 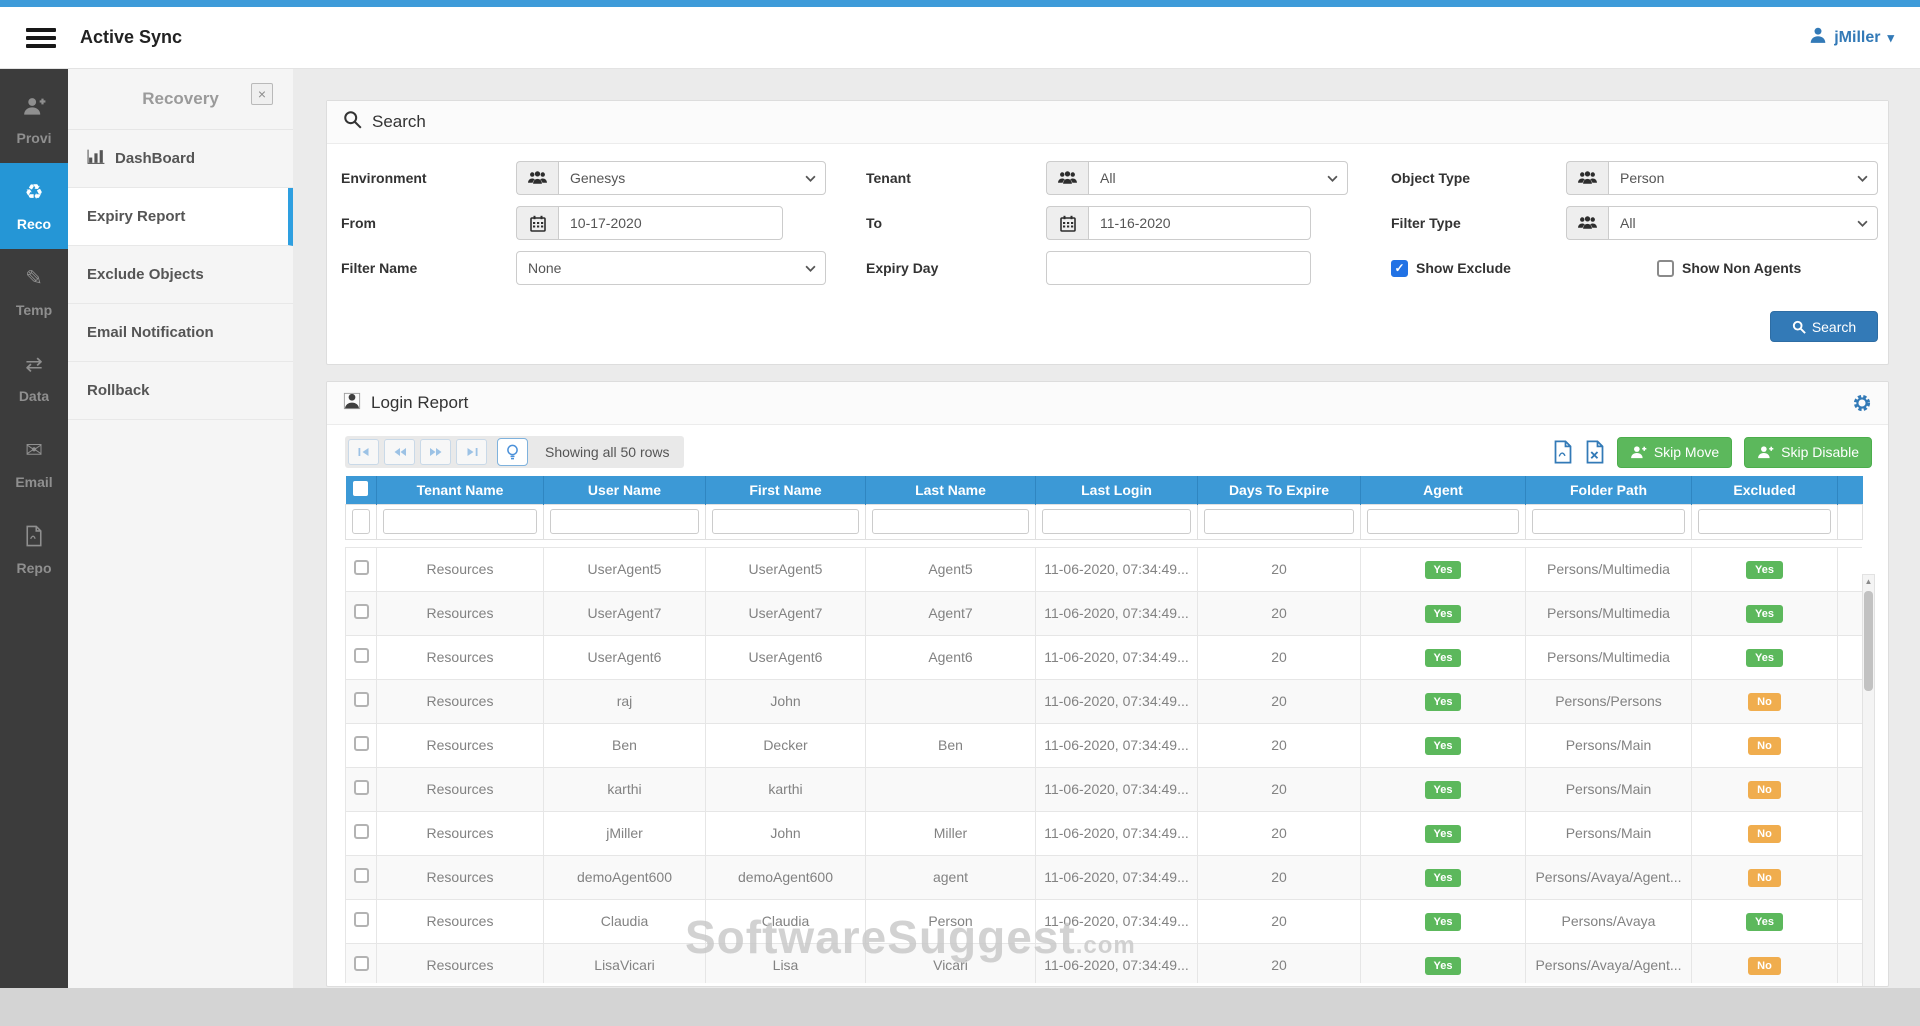 What do you see at coordinates (460, 521) in the screenshot?
I see `filter-input-tenant` at bounding box center [460, 521].